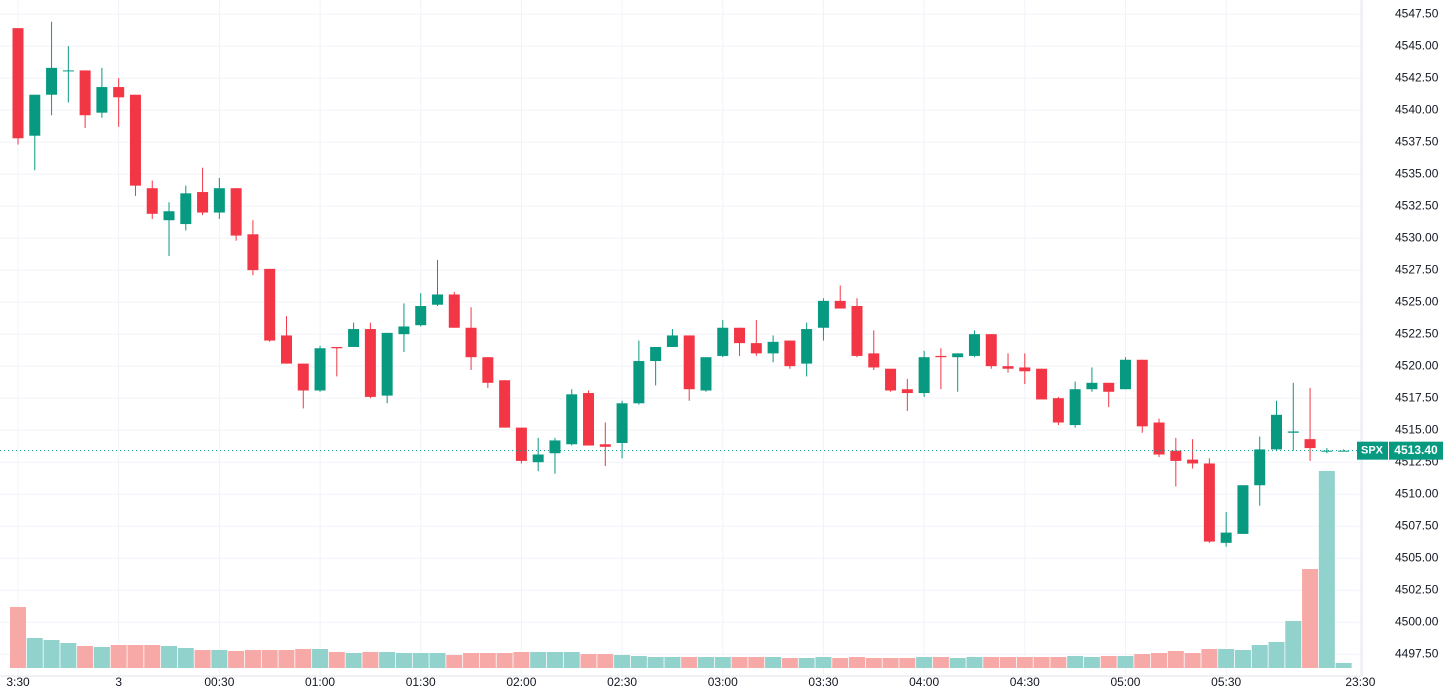 The height and width of the screenshot is (698, 1456). Describe the element at coordinates (219, 682) in the screenshot. I see `x-tick-label: 00:30` at that location.